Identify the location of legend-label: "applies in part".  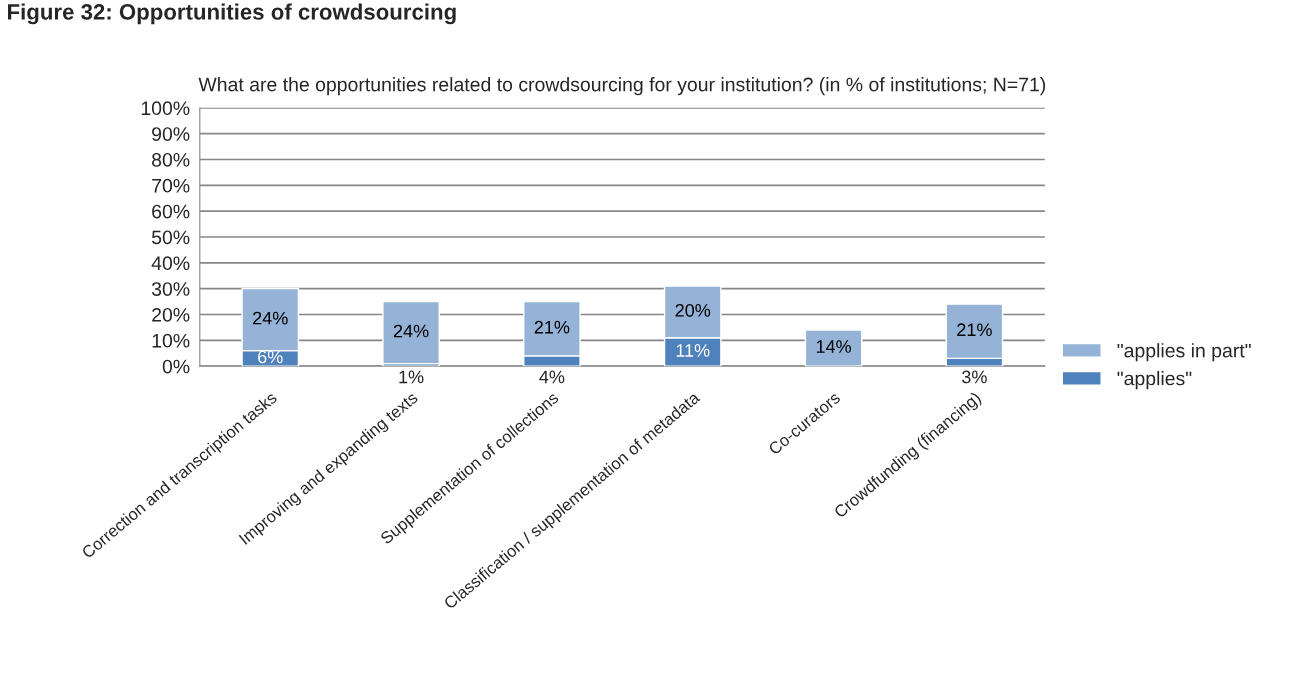
(1184, 352).